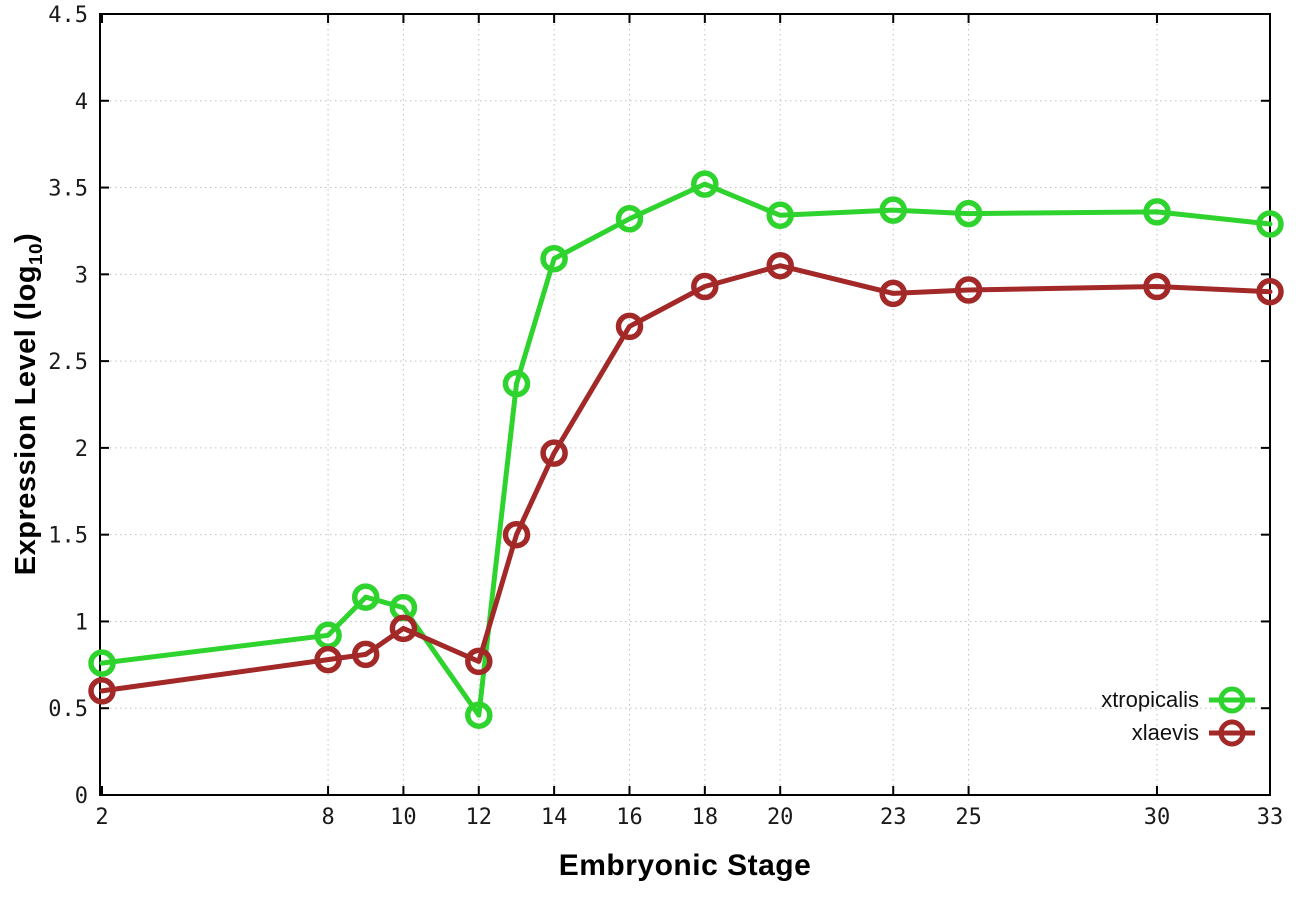 The width and height of the screenshot is (1296, 907). I want to click on svg-text: 4, so click(81, 102).